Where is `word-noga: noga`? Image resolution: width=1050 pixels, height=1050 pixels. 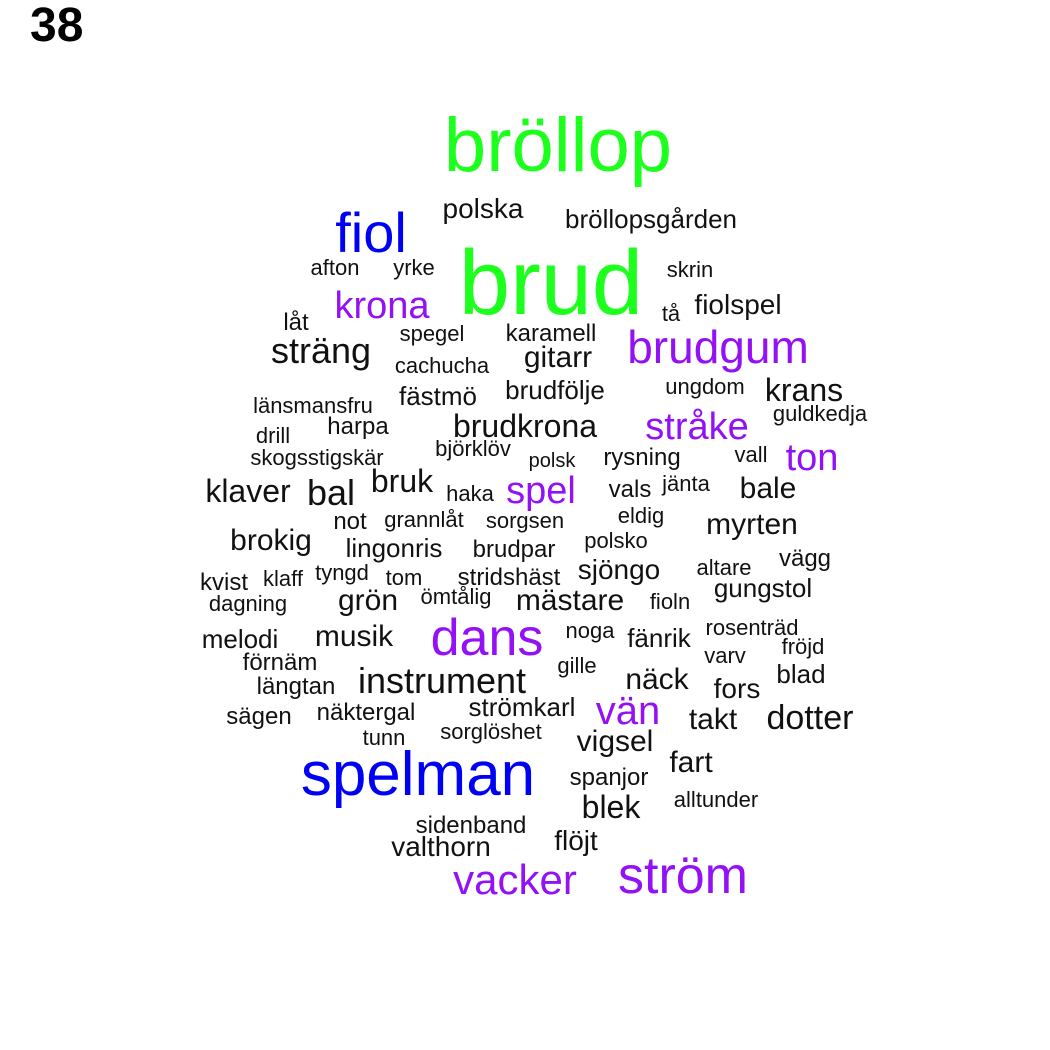
word-noga: noga is located at coordinates (590, 630).